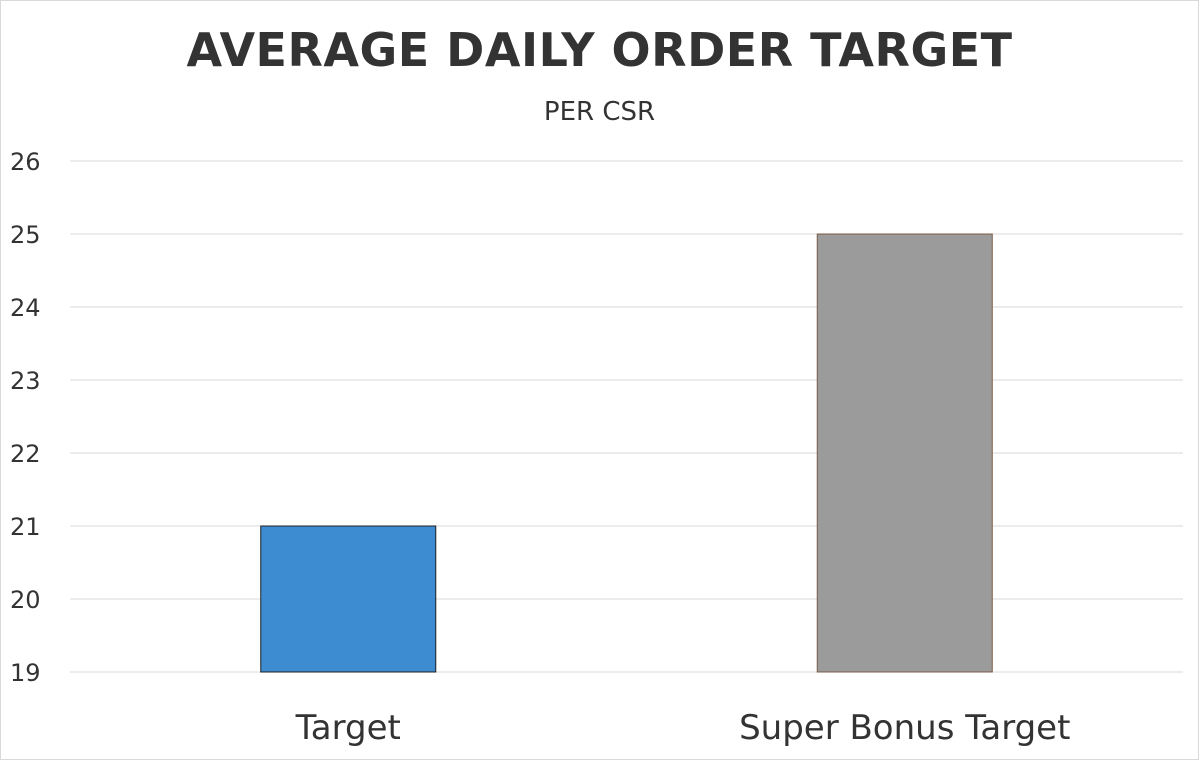  What do you see at coordinates (683, 728) in the screenshot?
I see `x-axis-category-labels: Target Super Bonus Target` at bounding box center [683, 728].